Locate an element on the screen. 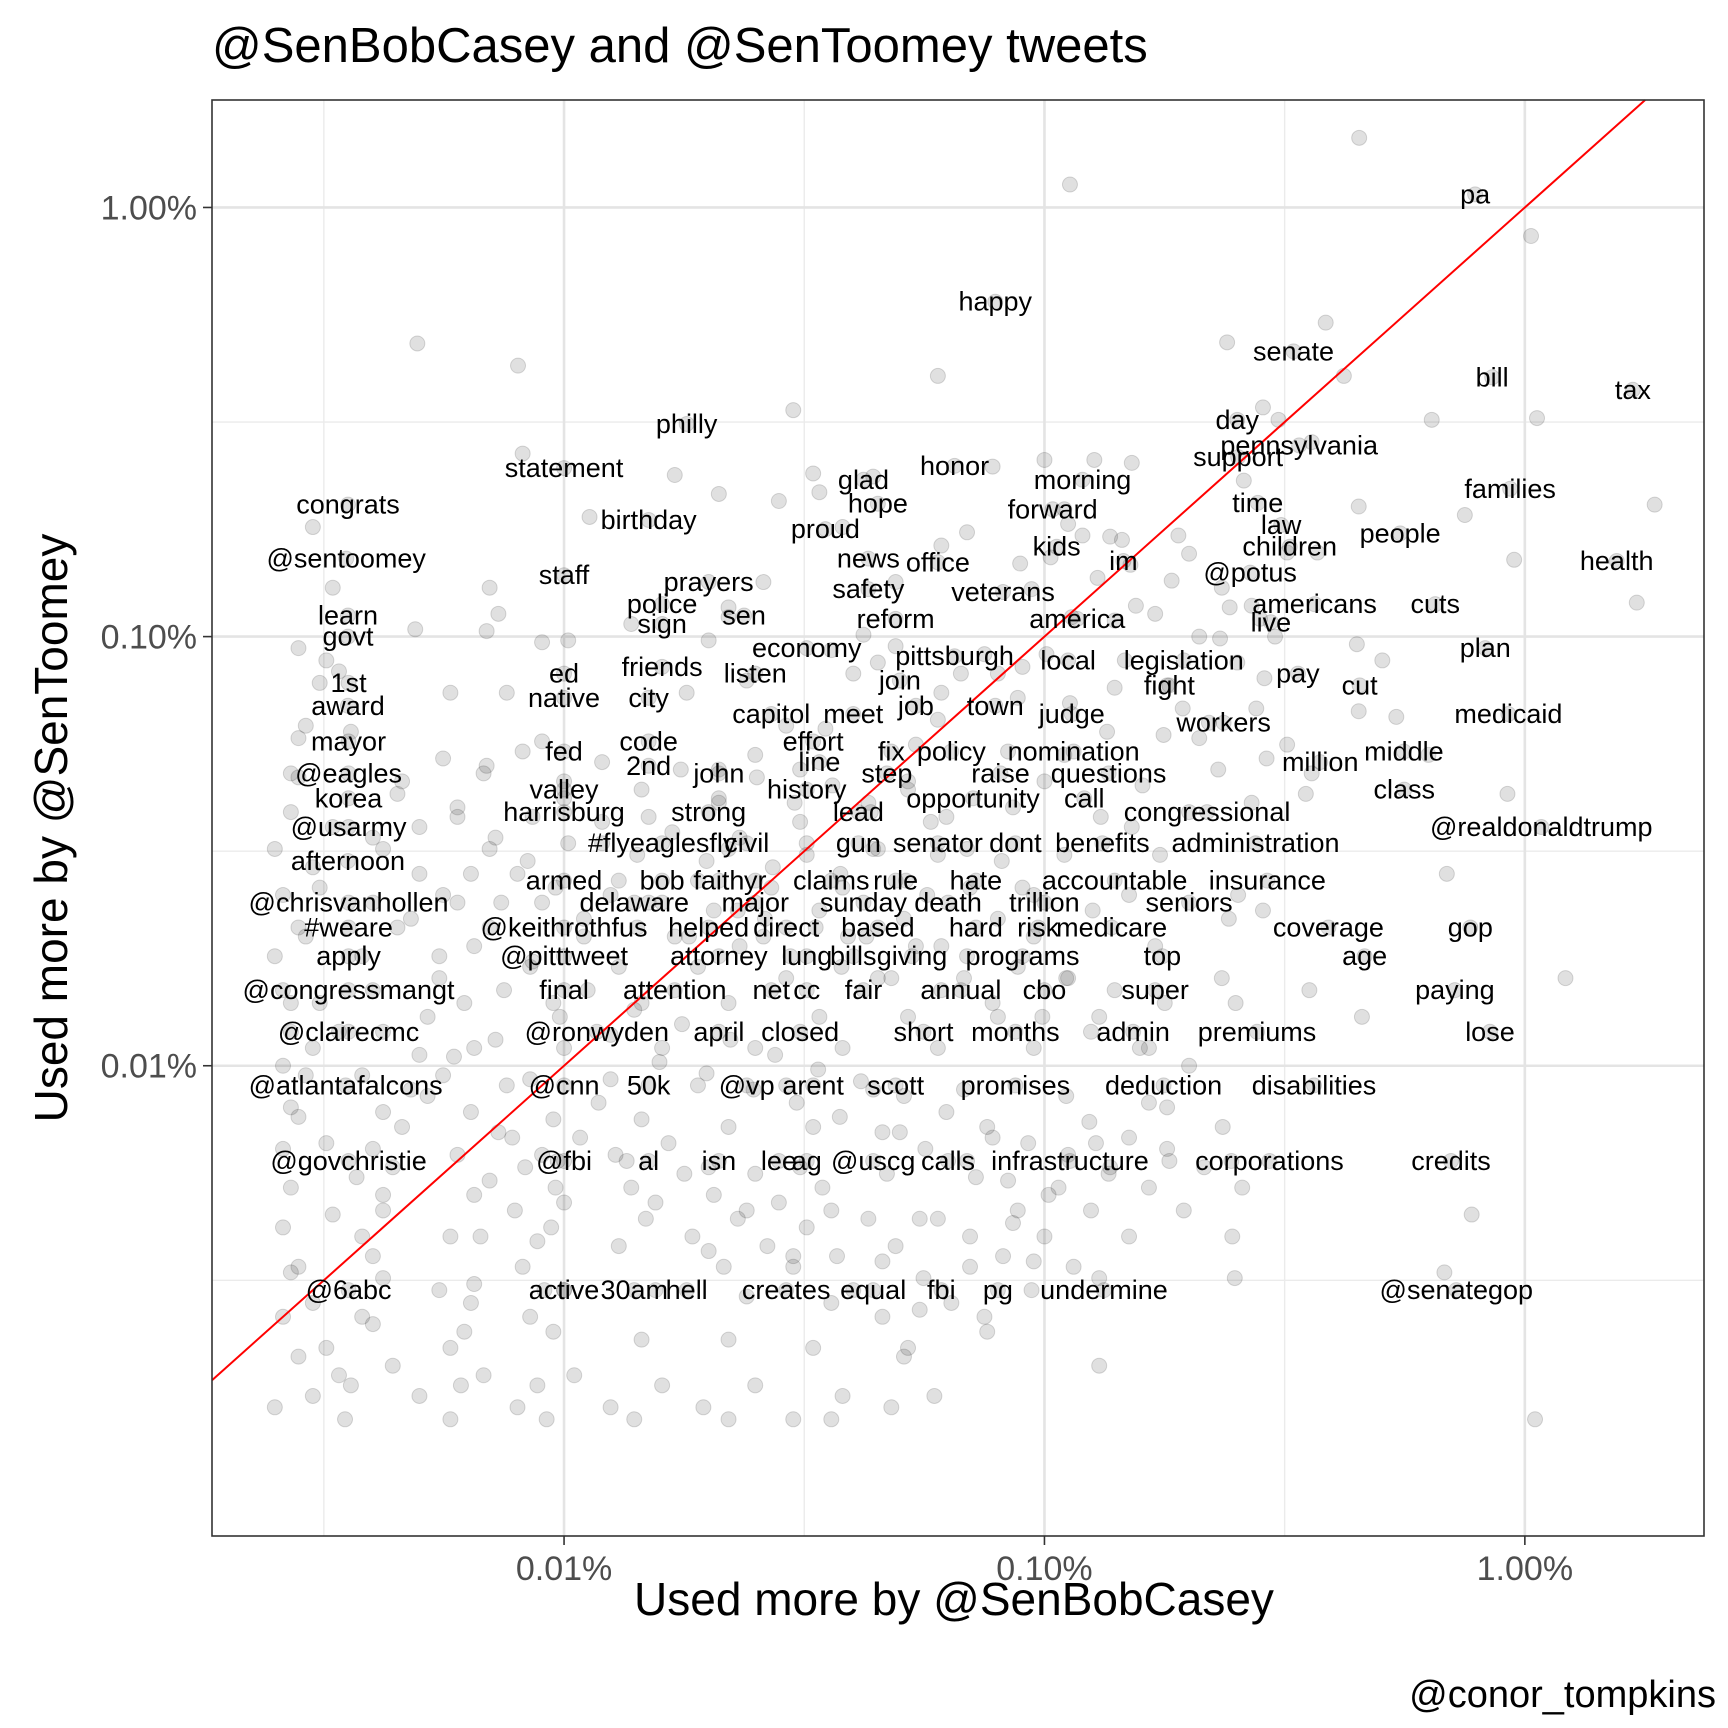 The height and width of the screenshot is (1728, 1728). word-label: time is located at coordinates (1257, 503).